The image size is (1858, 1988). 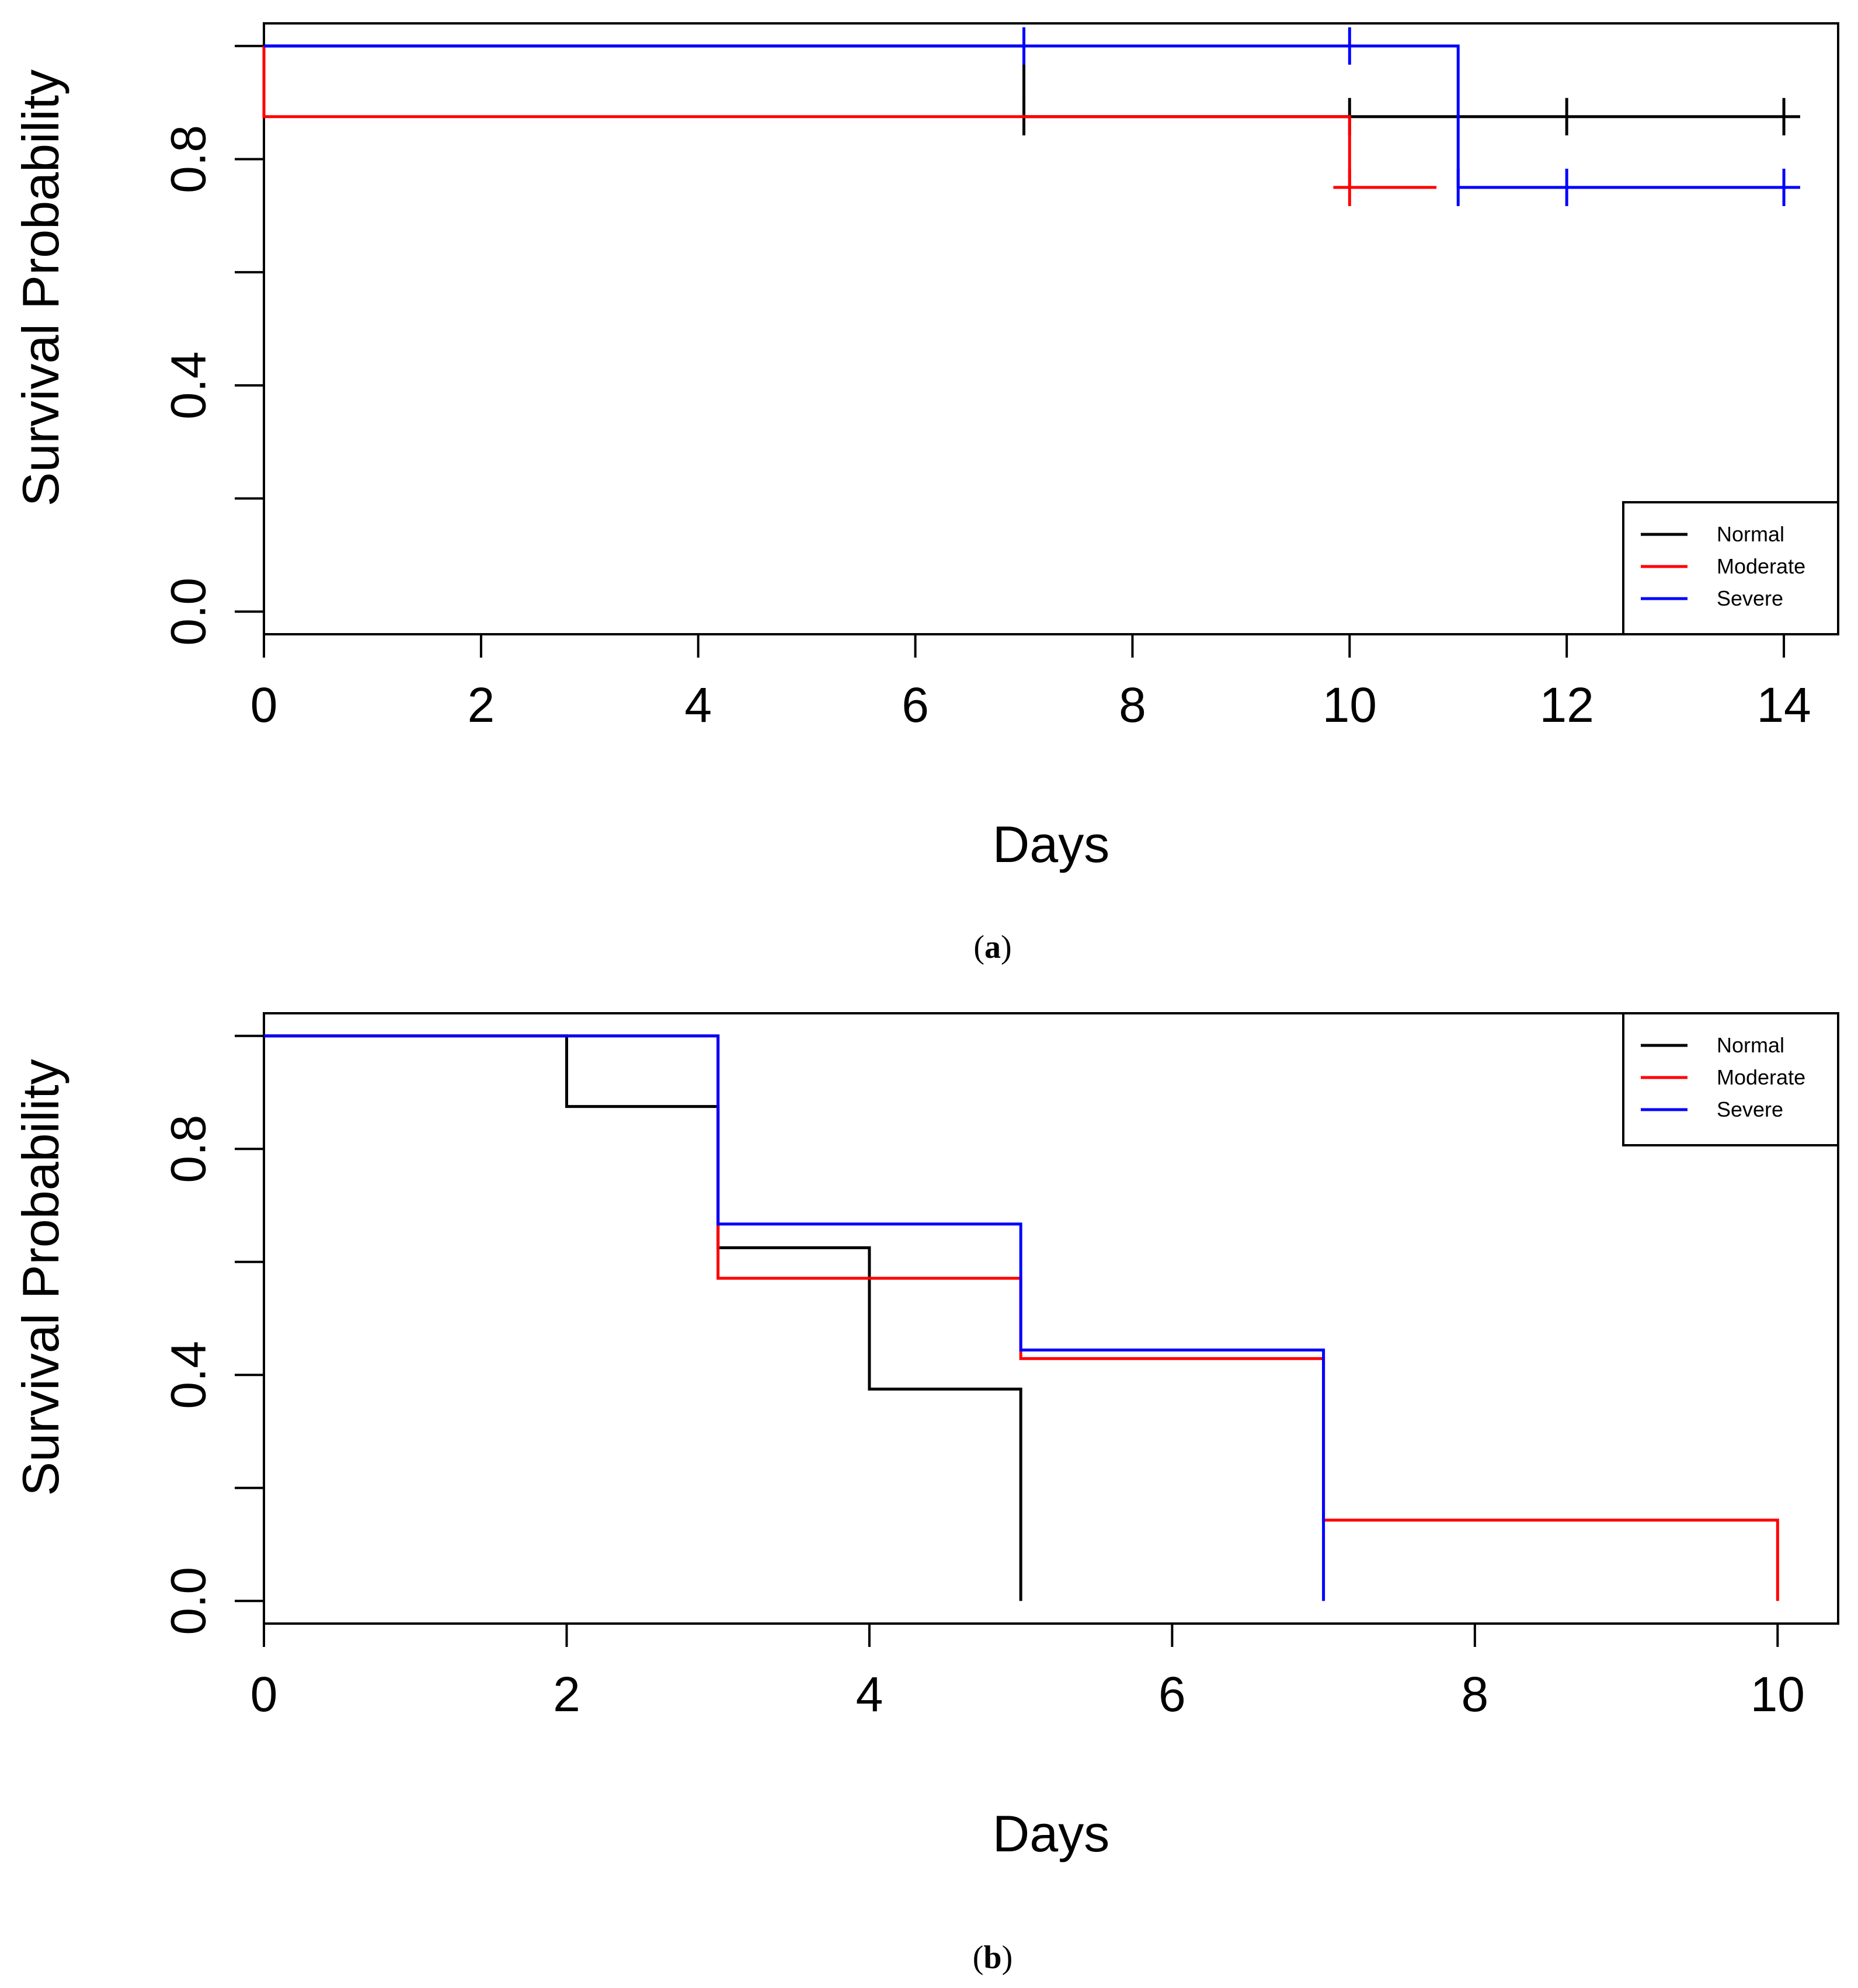 I want to click on panel-caption: (a), so click(x=992, y=947).